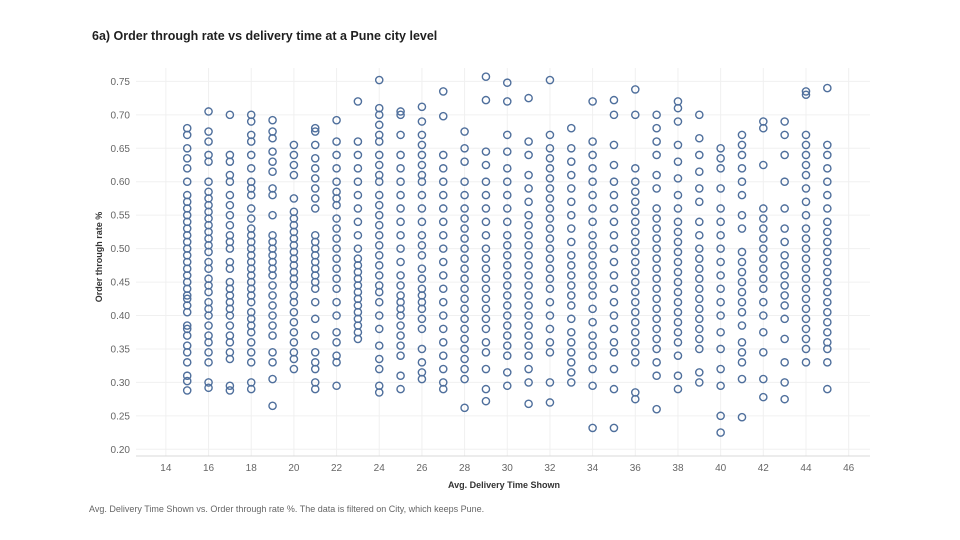 This screenshot has height=540, width=960. I want to click on y-tick-label: 0.35, so click(121, 349).